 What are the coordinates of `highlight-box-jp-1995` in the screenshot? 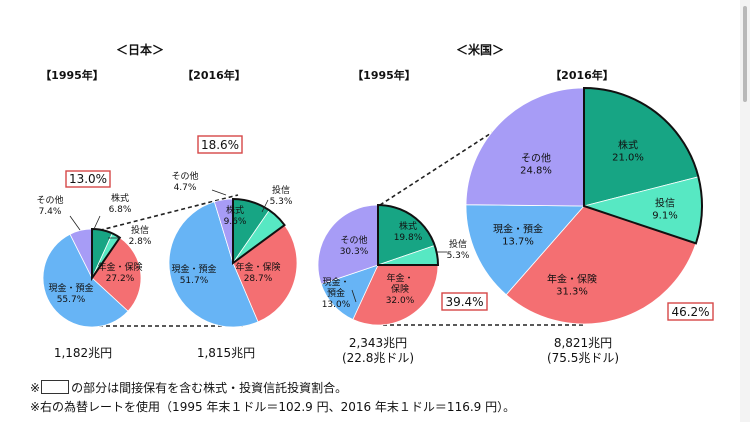 It's located at (88, 179).